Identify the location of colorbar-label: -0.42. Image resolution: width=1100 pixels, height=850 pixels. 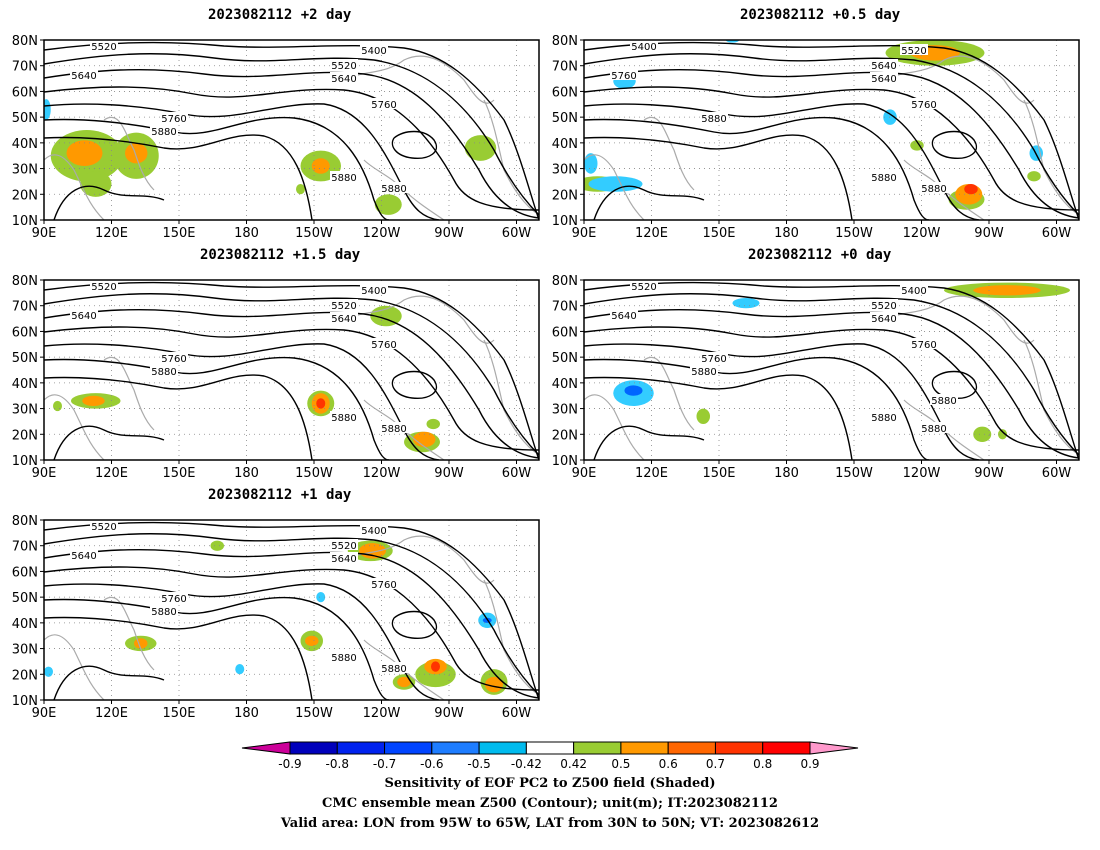
(526, 764).